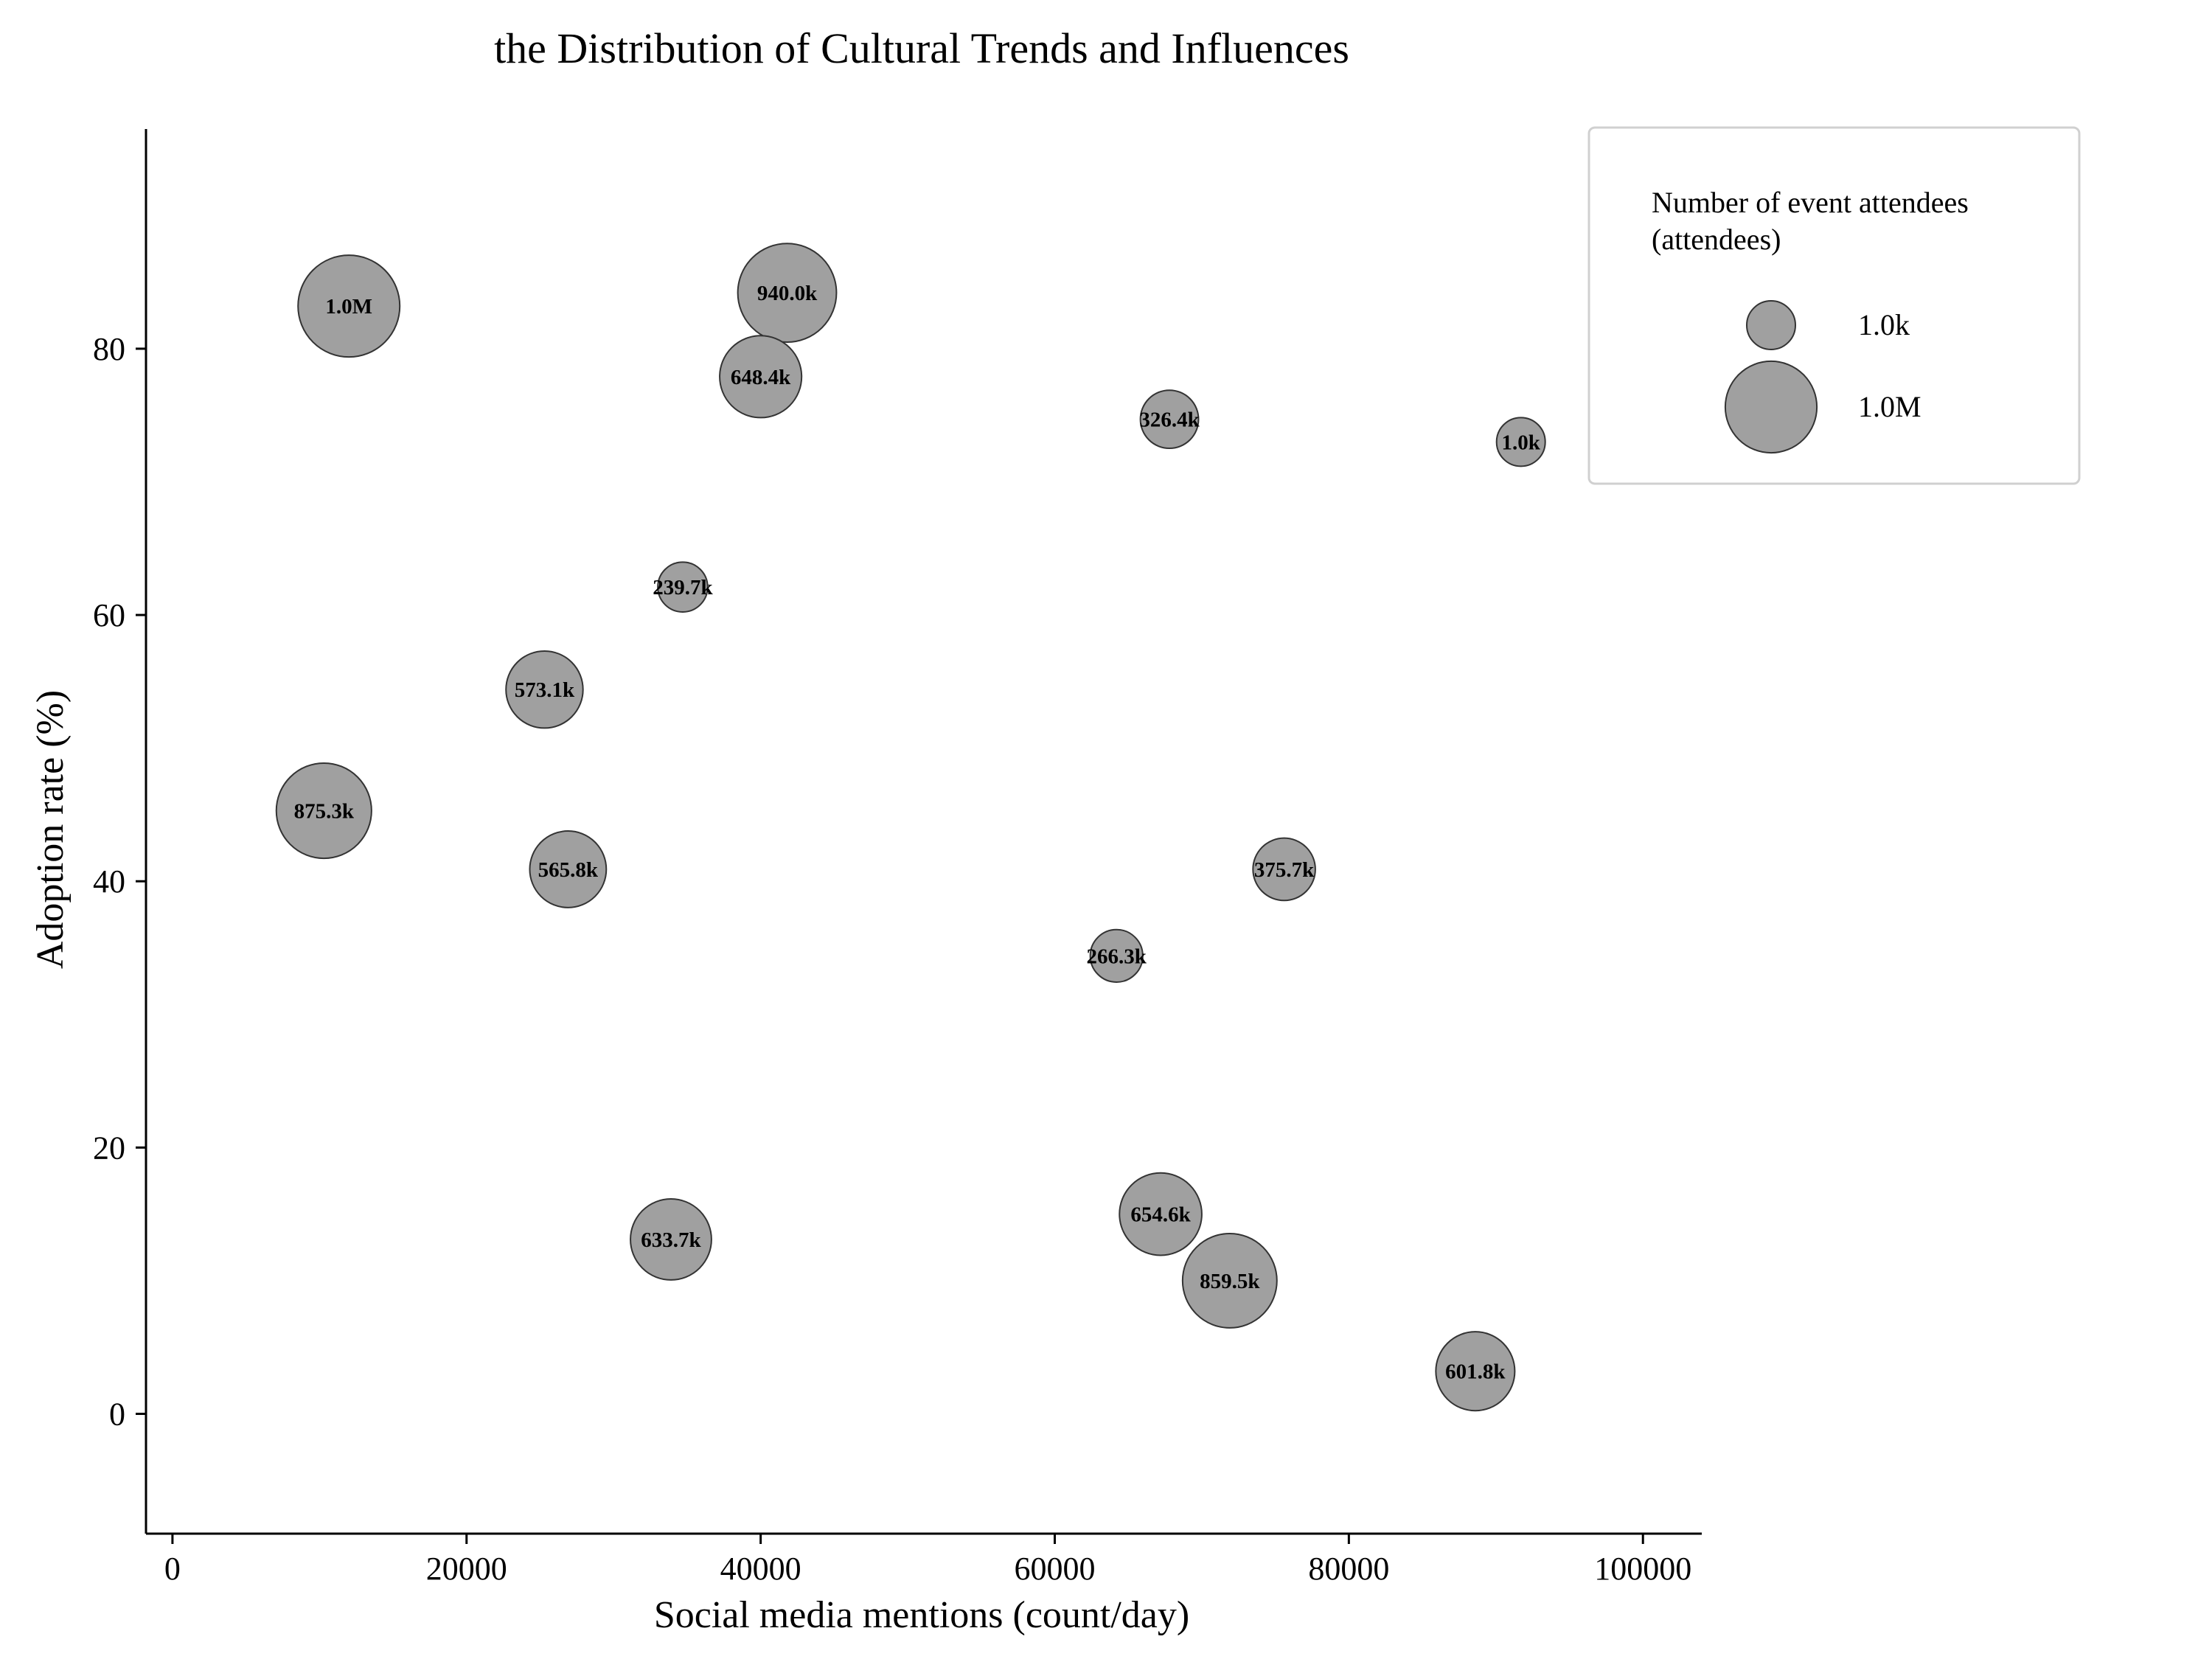  What do you see at coordinates (1348, 1569) in the screenshot?
I see `x-tick-label: 80000` at bounding box center [1348, 1569].